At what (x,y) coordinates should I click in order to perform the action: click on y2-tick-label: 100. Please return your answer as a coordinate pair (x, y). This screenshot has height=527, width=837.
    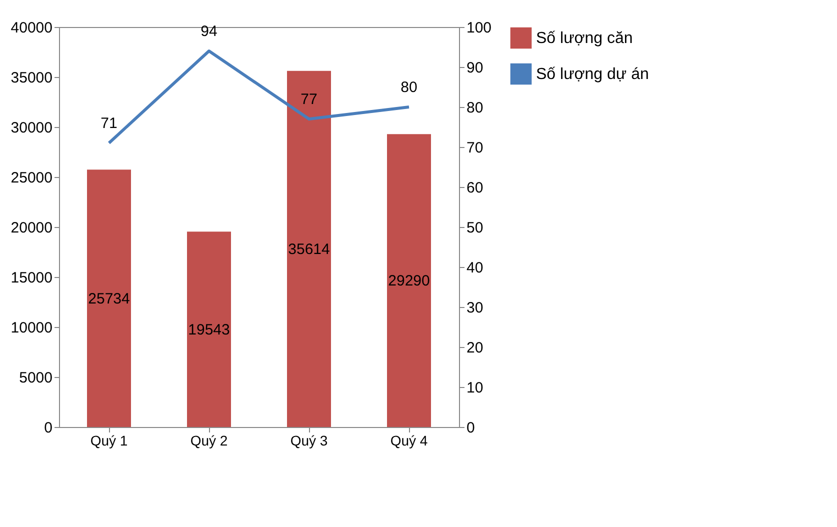
    Looking at the image, I should click on (479, 28).